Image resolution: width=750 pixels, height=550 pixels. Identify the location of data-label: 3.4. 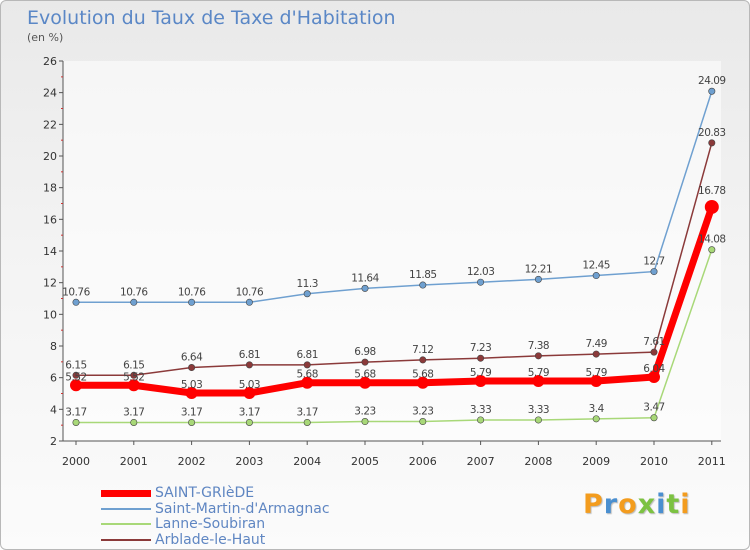
(597, 409).